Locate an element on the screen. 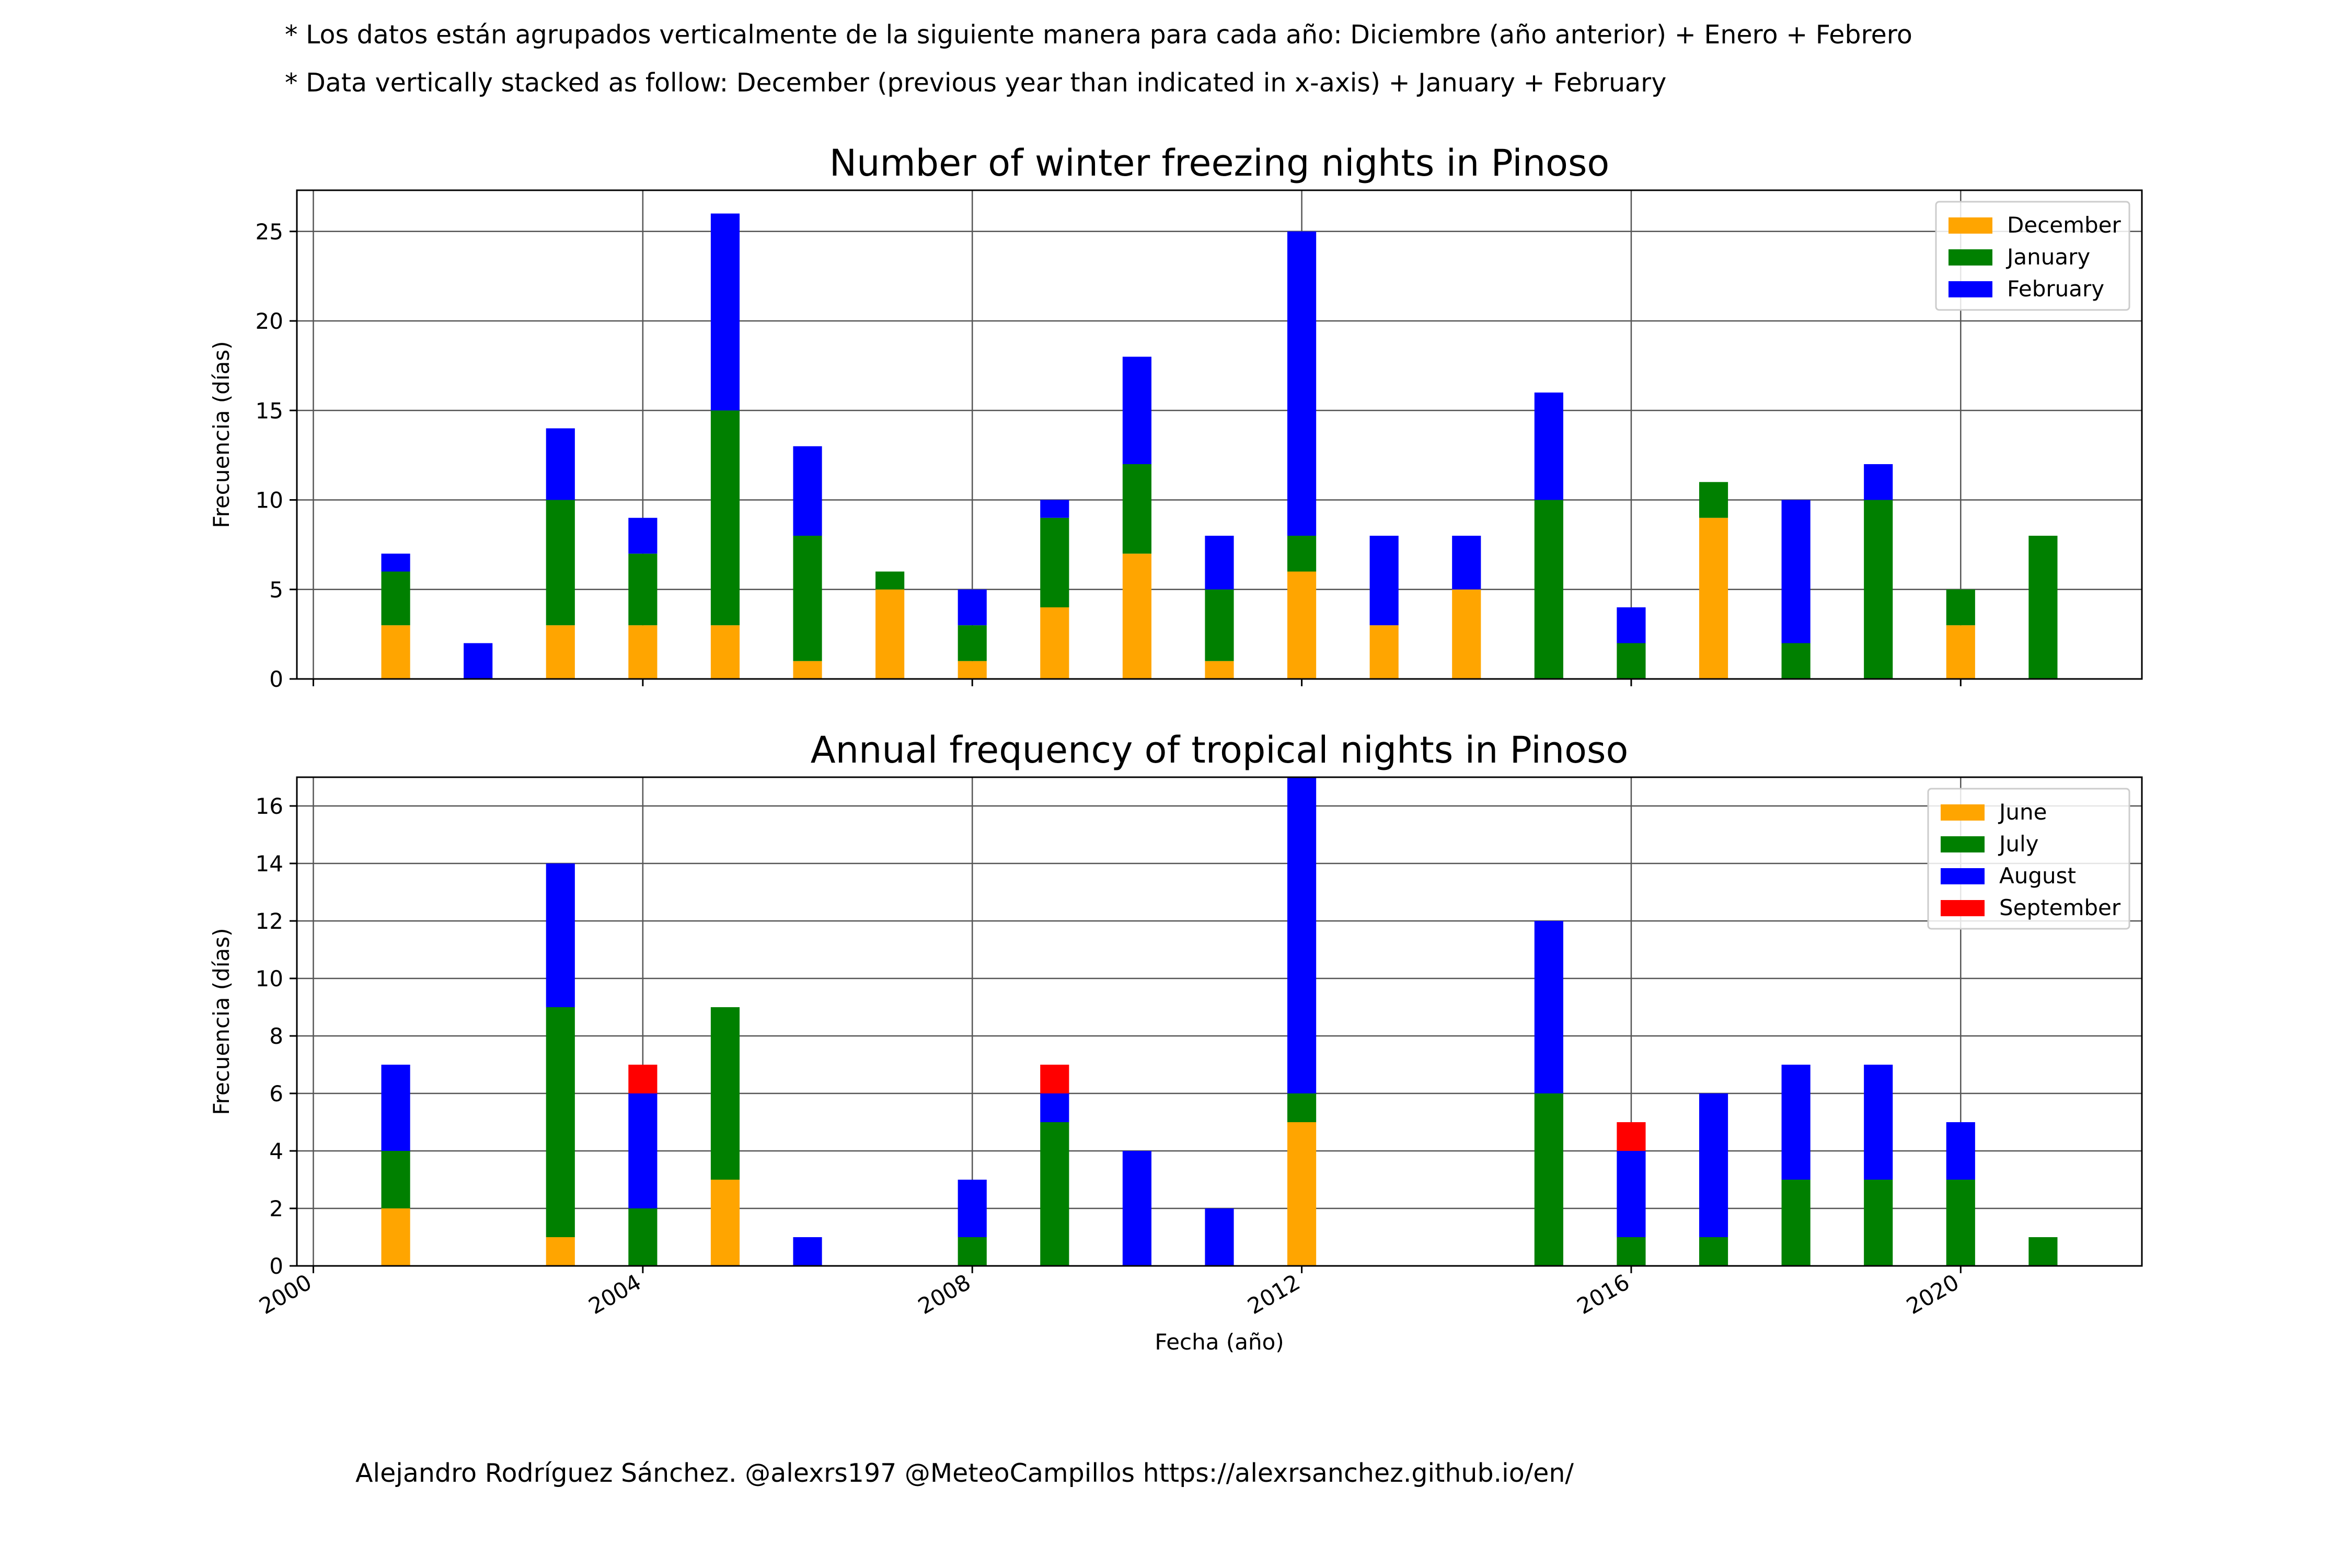 The height and width of the screenshot is (1568, 2352). legend-swatch-january is located at coordinates (1970, 257).